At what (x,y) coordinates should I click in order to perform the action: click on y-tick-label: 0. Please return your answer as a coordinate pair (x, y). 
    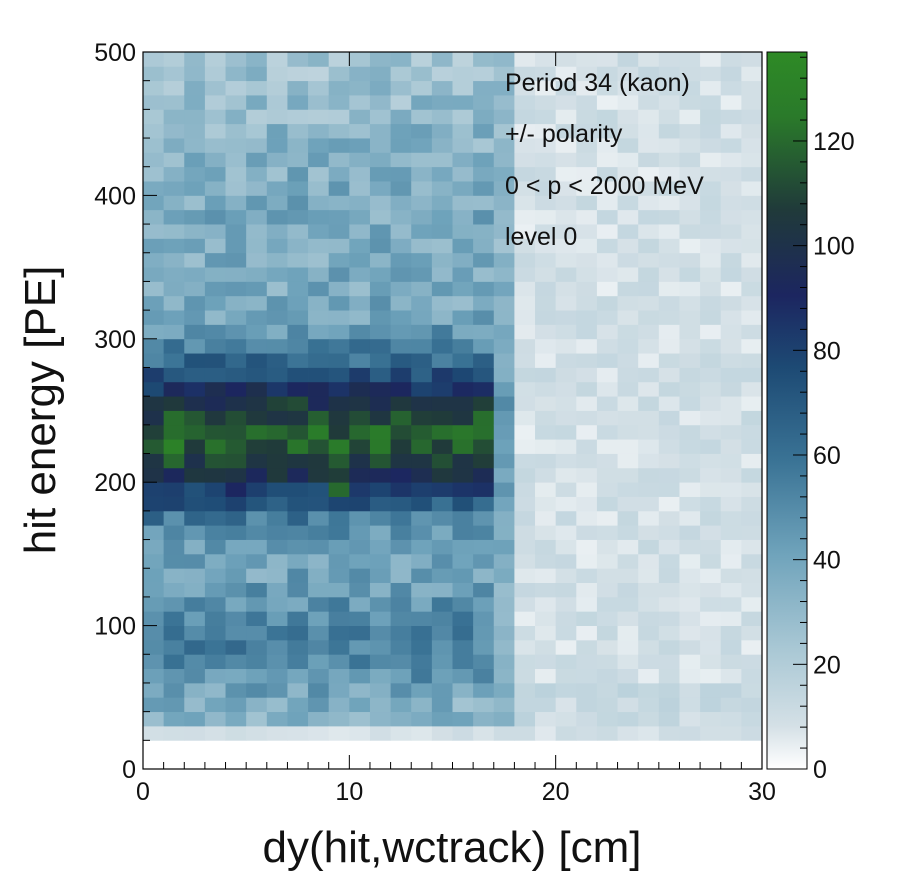
    Looking at the image, I should click on (129, 770).